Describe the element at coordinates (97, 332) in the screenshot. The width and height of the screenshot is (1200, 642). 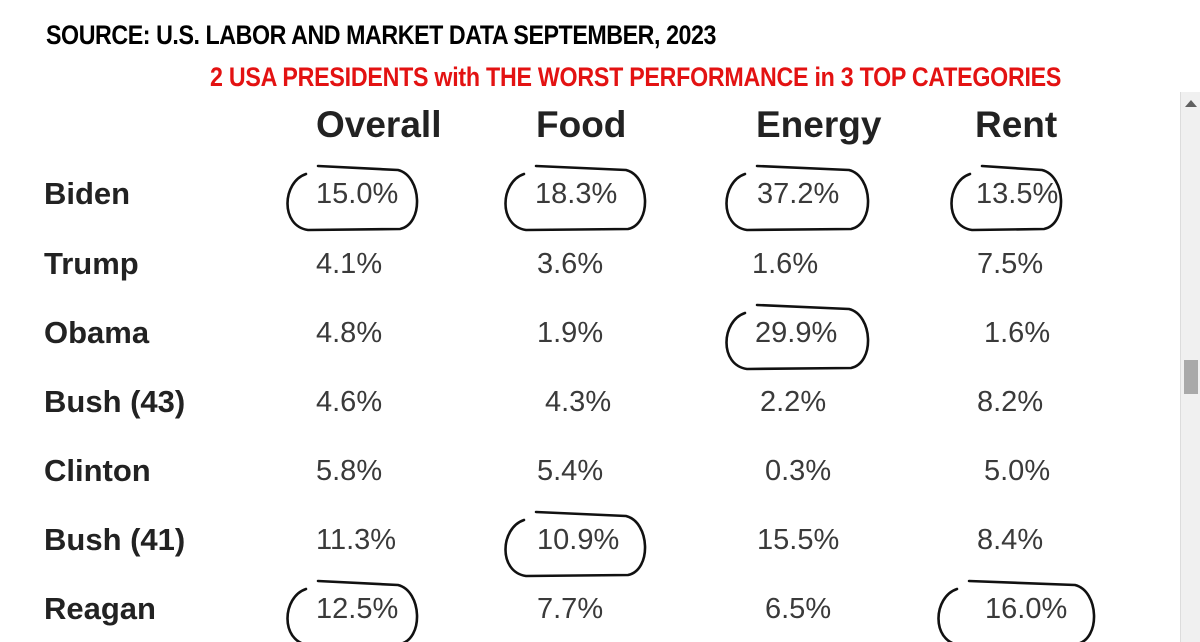
I see `row-label: Obama` at that location.